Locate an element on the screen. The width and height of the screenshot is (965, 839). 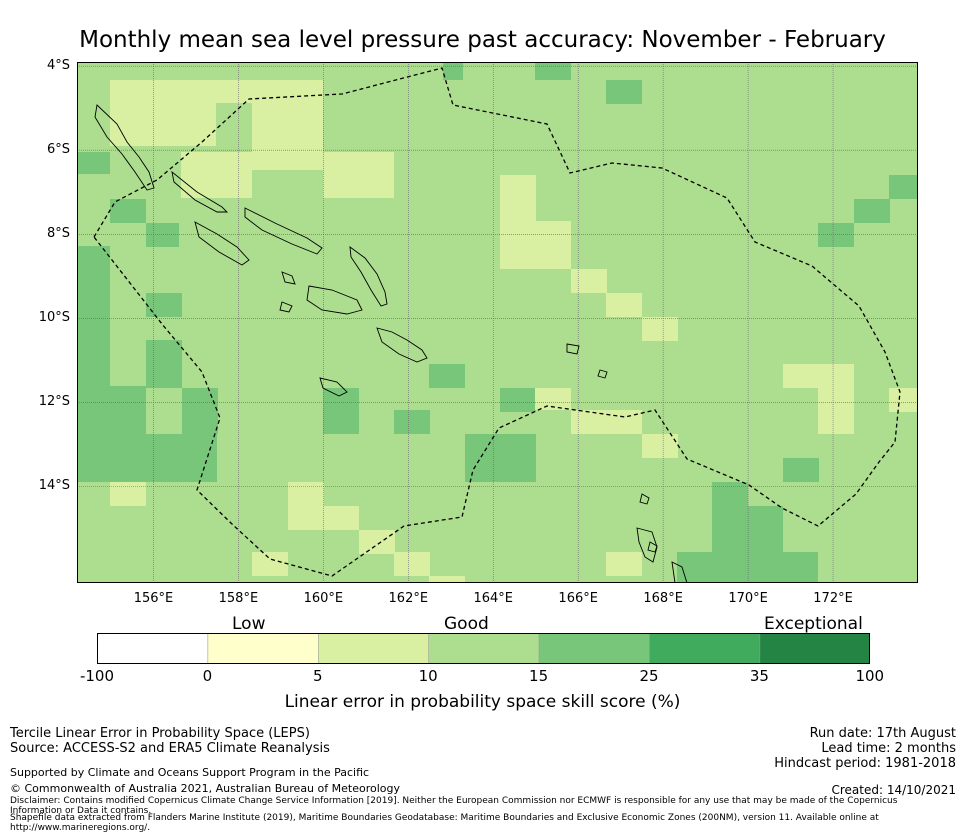
hindcast-period: Hindcast period: 1981-2018 is located at coordinates (865, 763).